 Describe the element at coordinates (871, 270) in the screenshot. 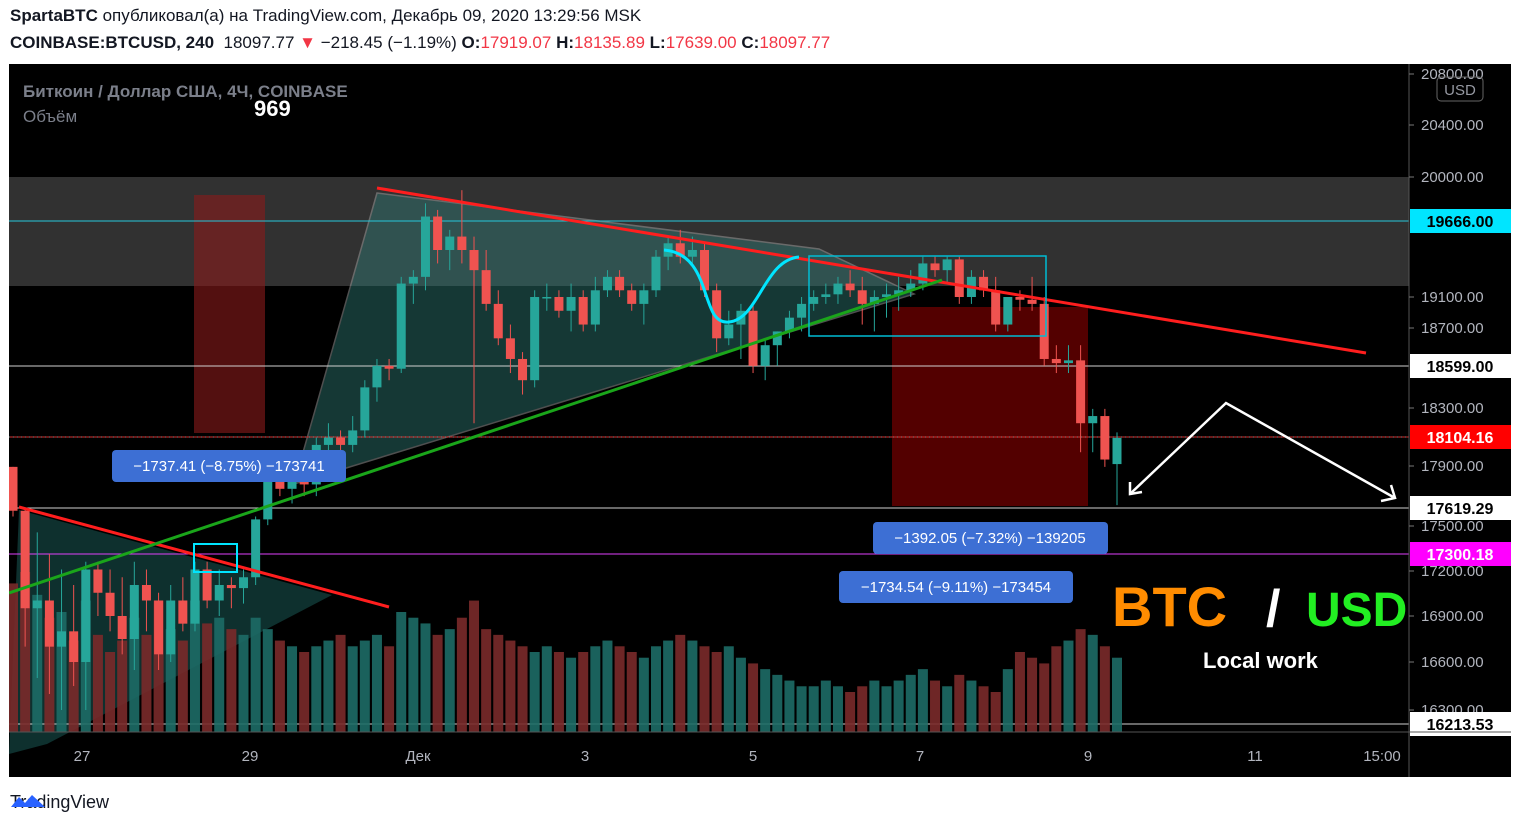

I see `resistance-trendline` at that location.